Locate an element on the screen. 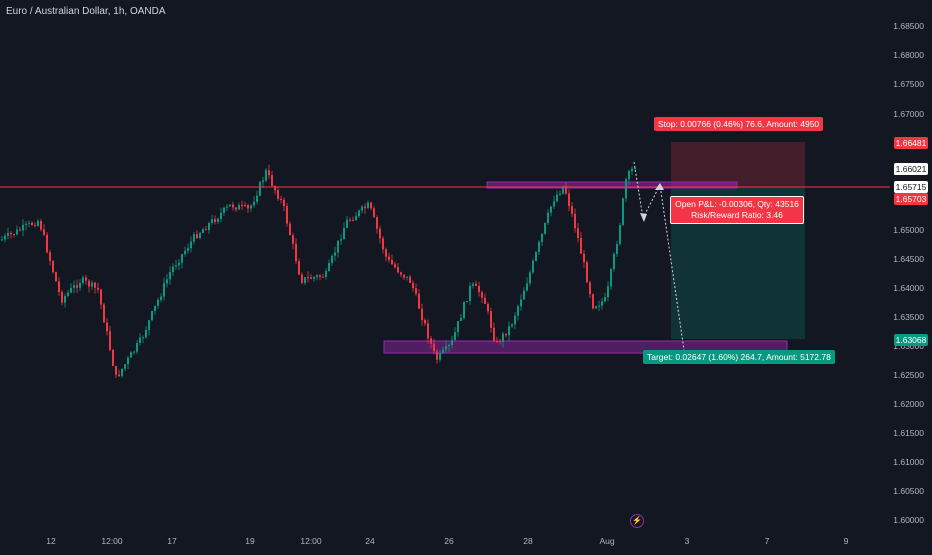 This screenshot has width=932, height=555. entry-price-tag: 1.65703 is located at coordinates (911, 199).